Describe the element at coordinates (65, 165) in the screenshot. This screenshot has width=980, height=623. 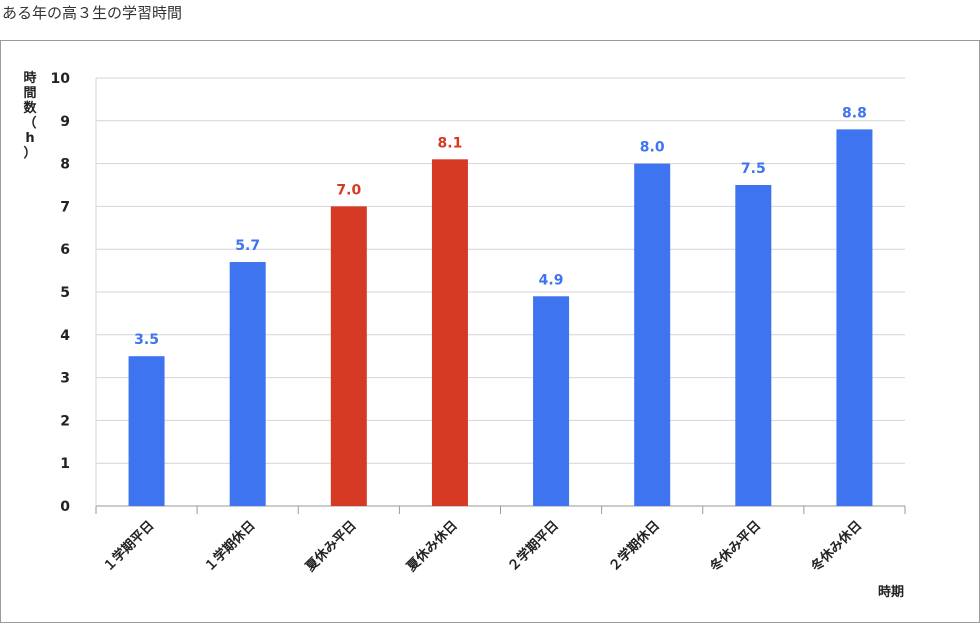
I see `y-tick-label: 8` at that location.